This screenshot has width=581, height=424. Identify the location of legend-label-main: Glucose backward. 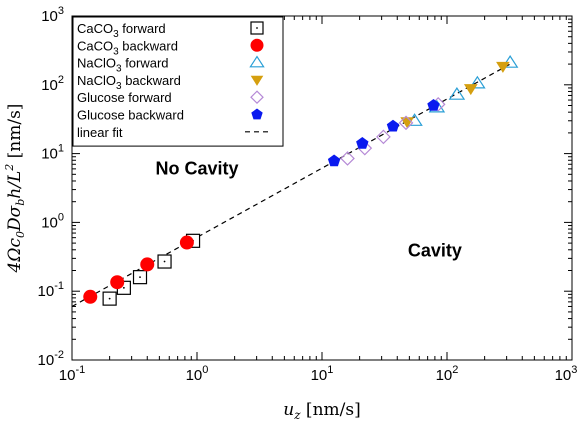
(130, 115).